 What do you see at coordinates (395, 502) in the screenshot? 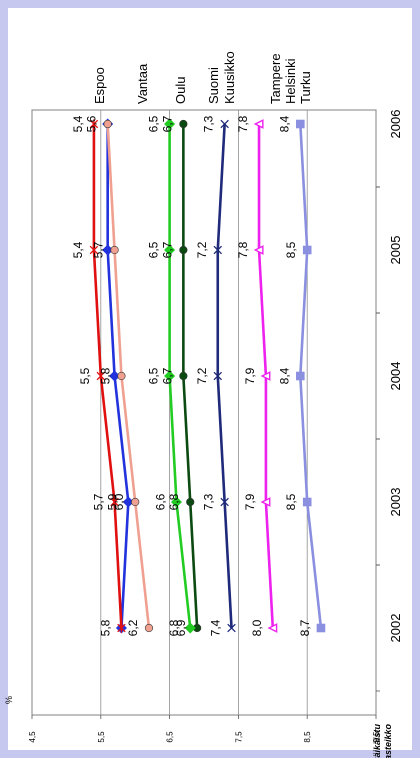
I see `year-tick-label: 2003` at bounding box center [395, 502].